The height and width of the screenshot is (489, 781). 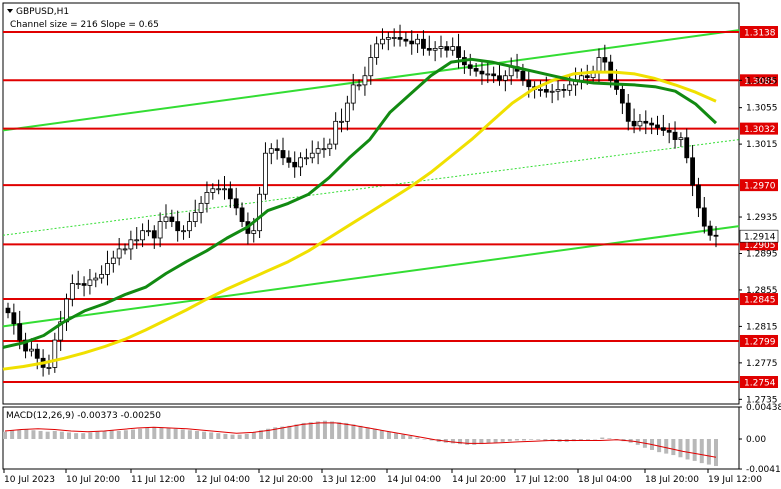 What do you see at coordinates (29, 480) in the screenshot?
I see `time-tick-label: 10 Jul 2023` at bounding box center [29, 480].